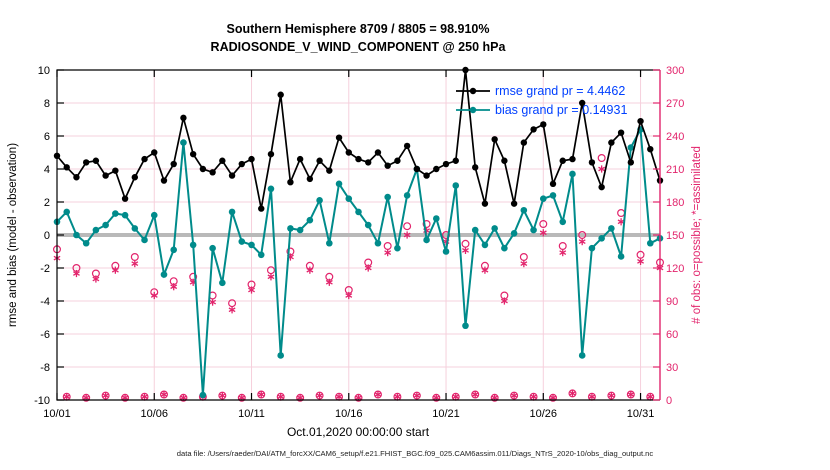 The height and width of the screenshot is (470, 830). What do you see at coordinates (473, 100) in the screenshot?
I see `legend` at bounding box center [473, 100].